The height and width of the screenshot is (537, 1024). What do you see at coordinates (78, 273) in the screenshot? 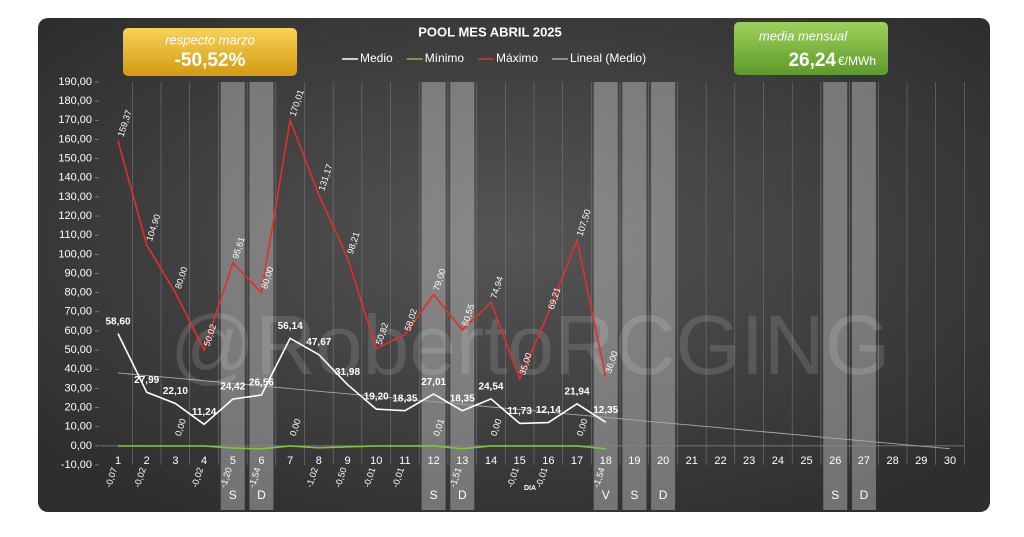
I see `y-tick-label: 90,00` at bounding box center [78, 273].